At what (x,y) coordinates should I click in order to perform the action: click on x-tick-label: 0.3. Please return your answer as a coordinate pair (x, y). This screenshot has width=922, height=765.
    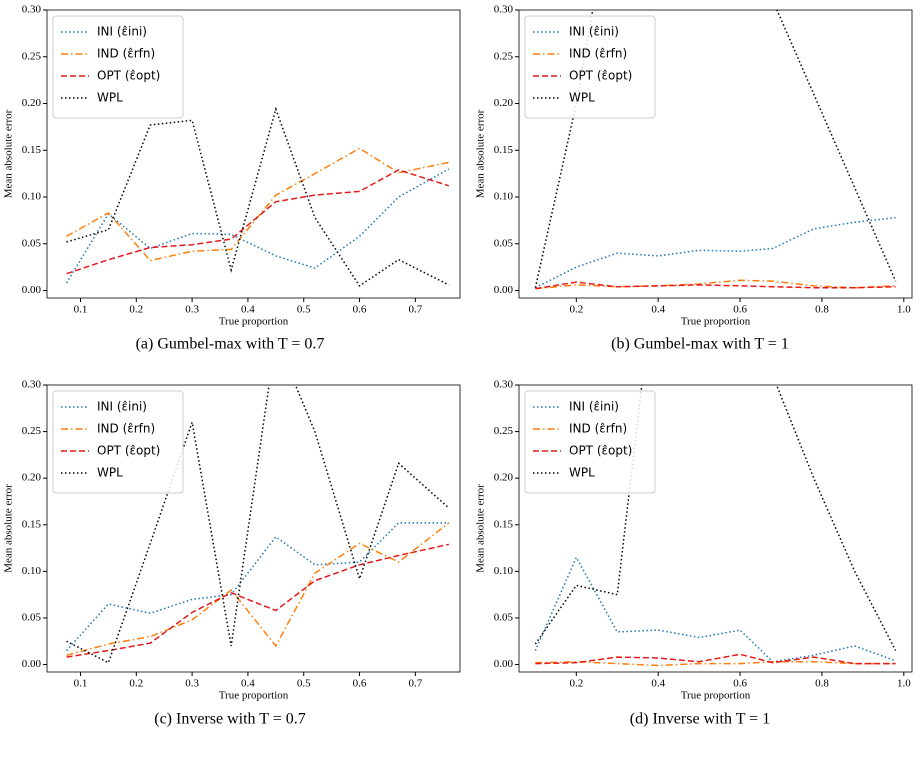
    Looking at the image, I should click on (192, 310).